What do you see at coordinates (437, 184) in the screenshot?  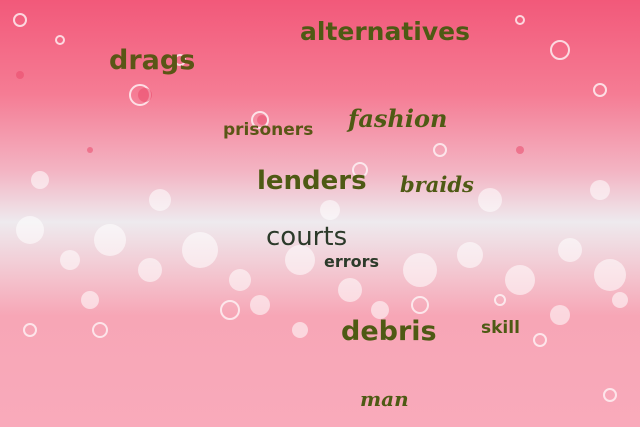 I see `word-braids: braids` at bounding box center [437, 184].